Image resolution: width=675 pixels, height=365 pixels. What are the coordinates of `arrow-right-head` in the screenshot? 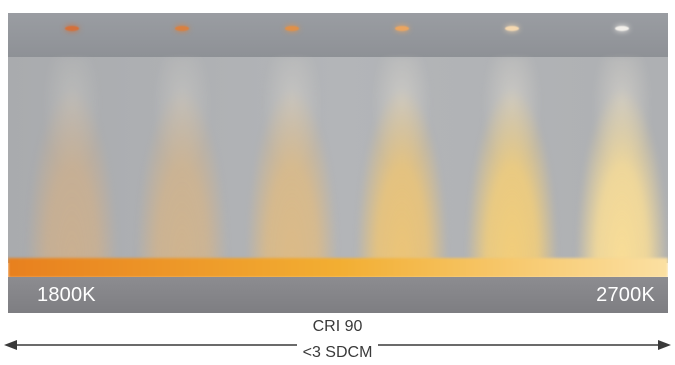 It's located at (664, 345).